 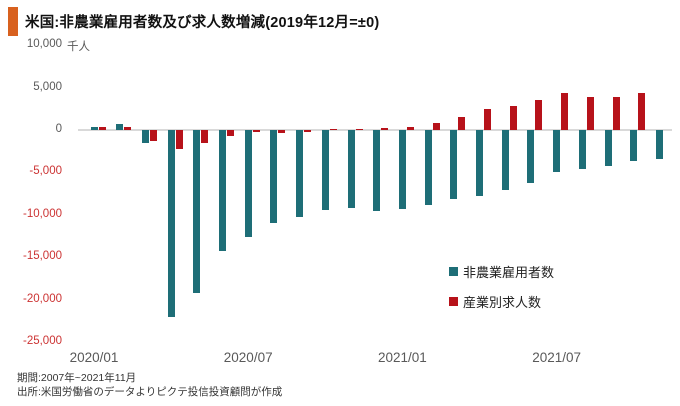 What do you see at coordinates (659, 144) in the screenshot?
I see `payrolls-bar-2021/11` at bounding box center [659, 144].